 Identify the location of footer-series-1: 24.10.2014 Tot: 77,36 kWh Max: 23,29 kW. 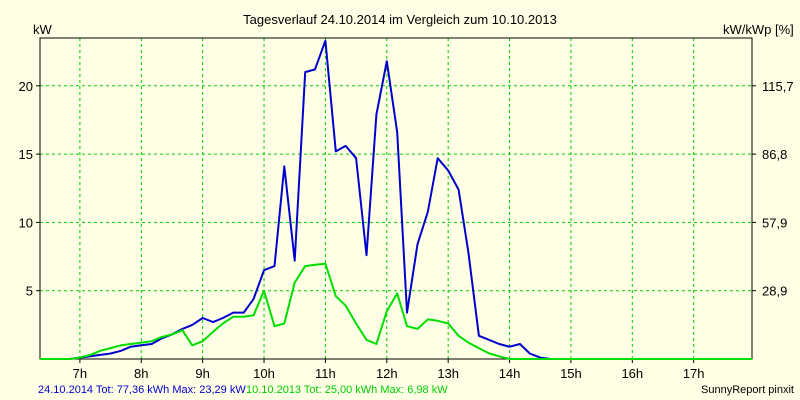
(142, 390).